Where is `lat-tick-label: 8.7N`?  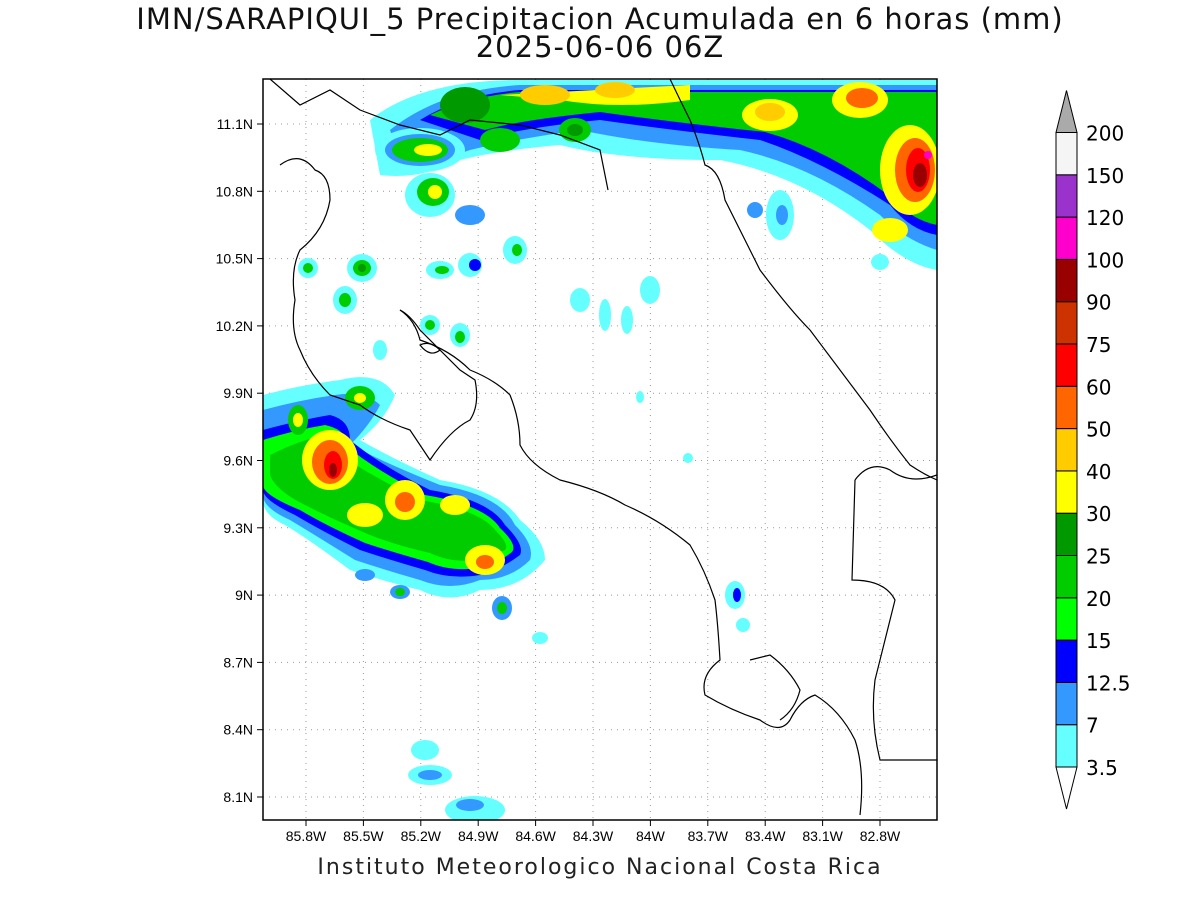
lat-tick-label: 8.7N is located at coordinates (238, 662).